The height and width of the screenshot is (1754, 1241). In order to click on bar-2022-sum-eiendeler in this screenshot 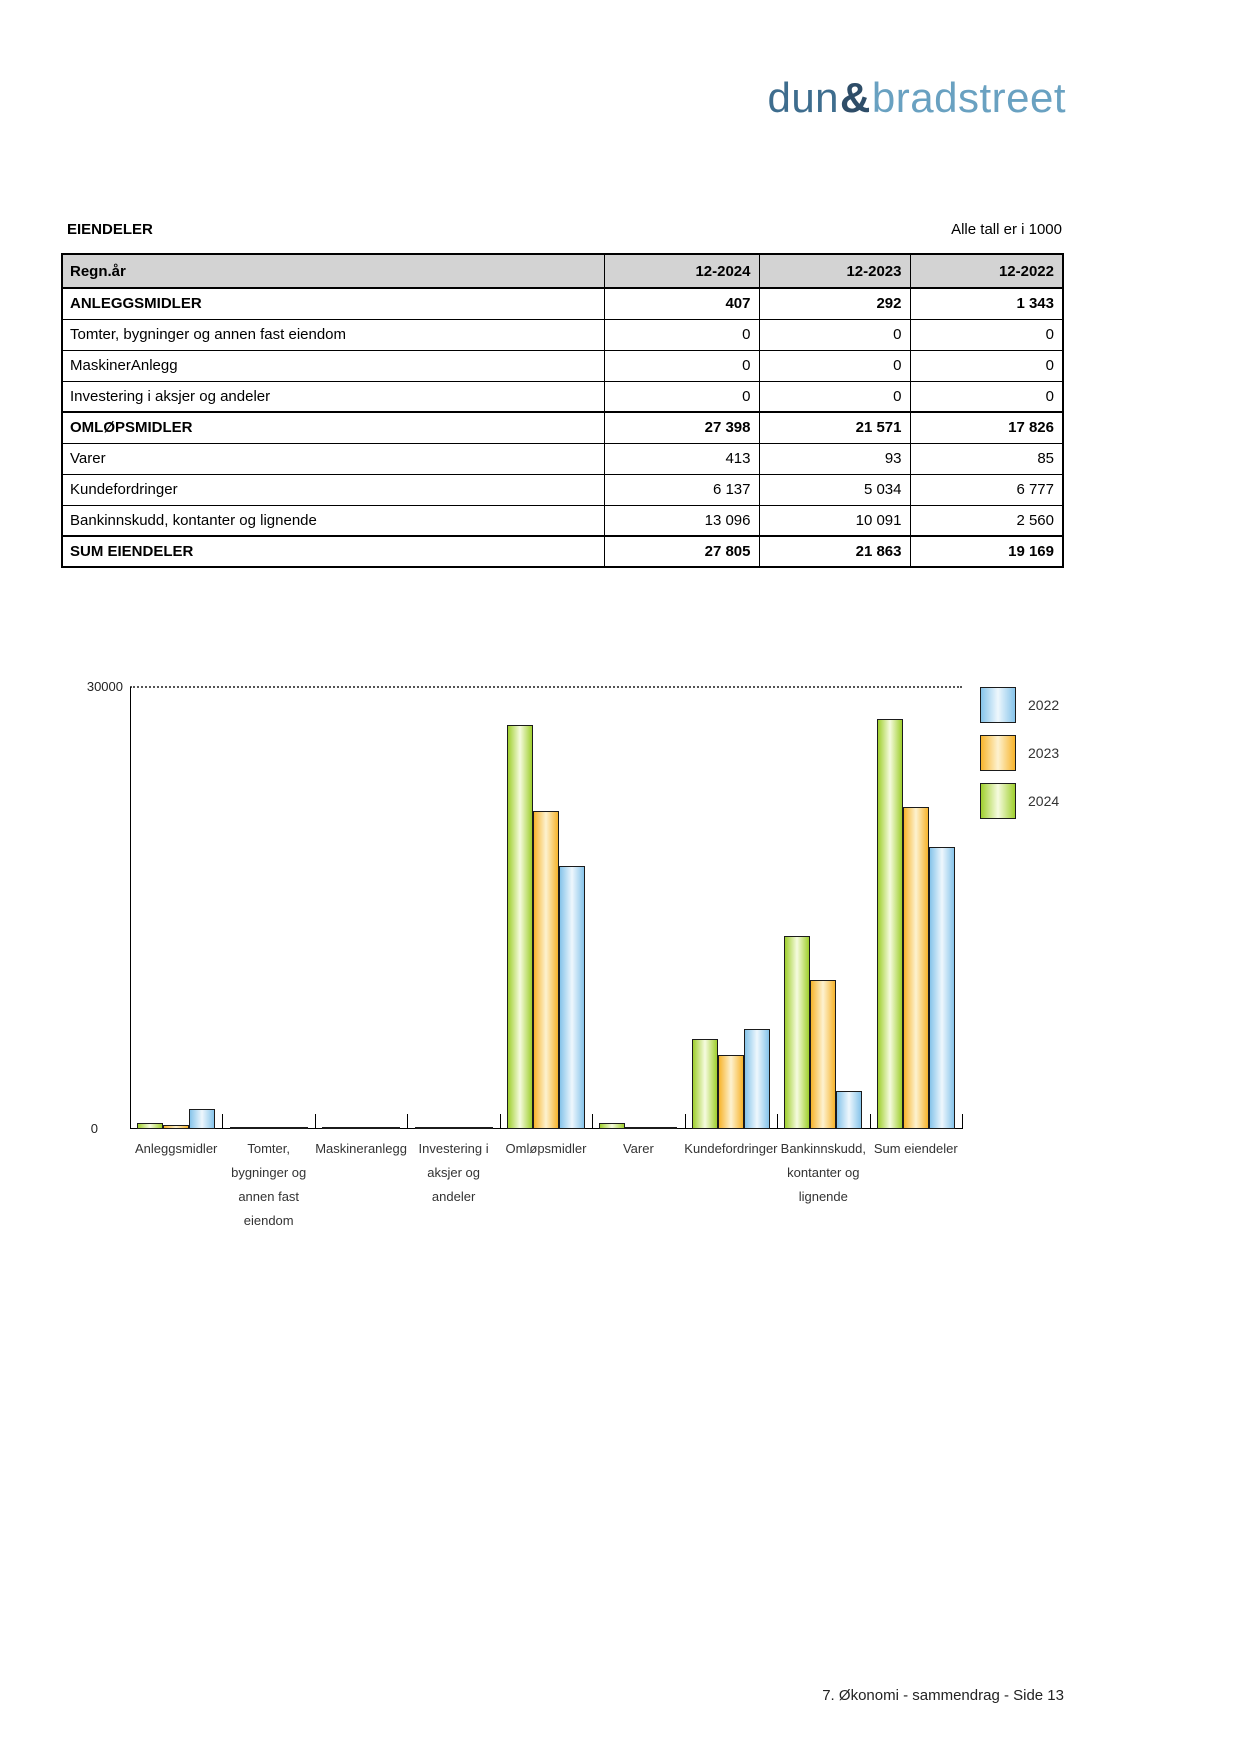, I will do `click(941, 988)`.